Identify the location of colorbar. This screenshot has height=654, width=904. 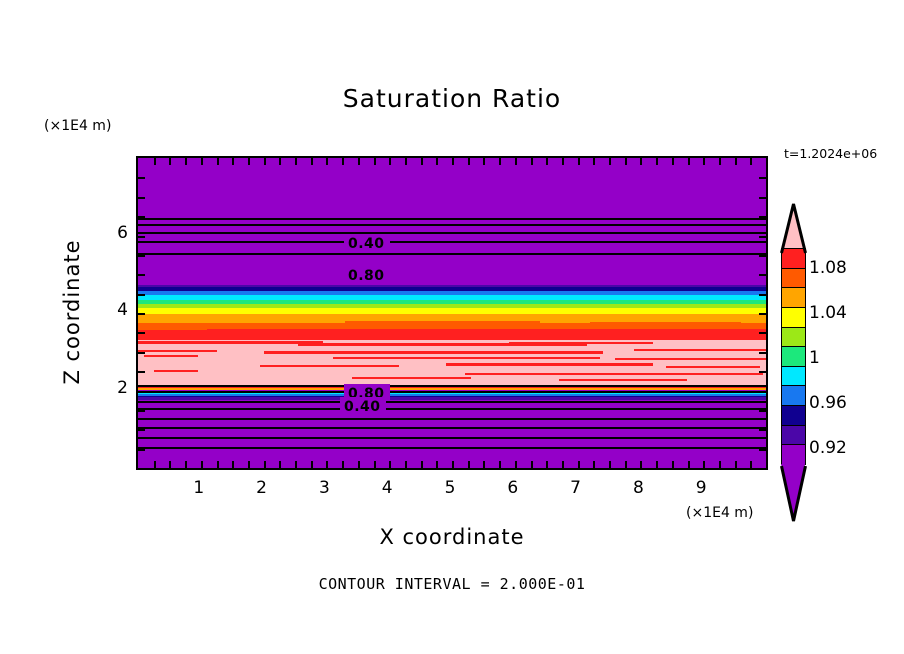
(793, 357).